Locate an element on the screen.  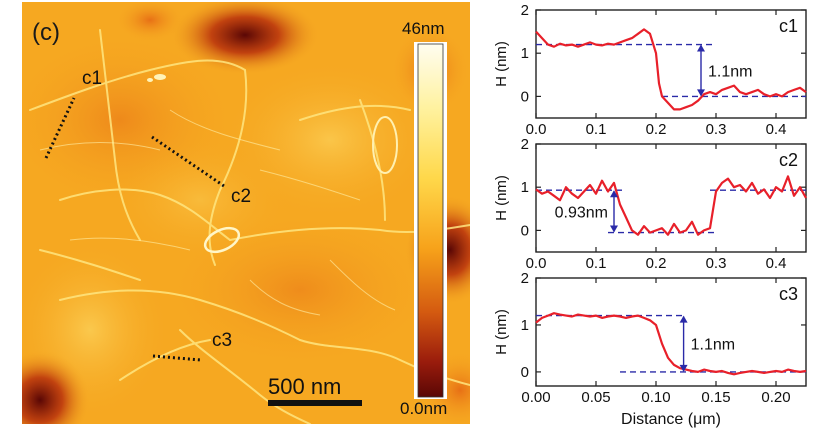
line-marker-c1 is located at coordinates (60, 128).